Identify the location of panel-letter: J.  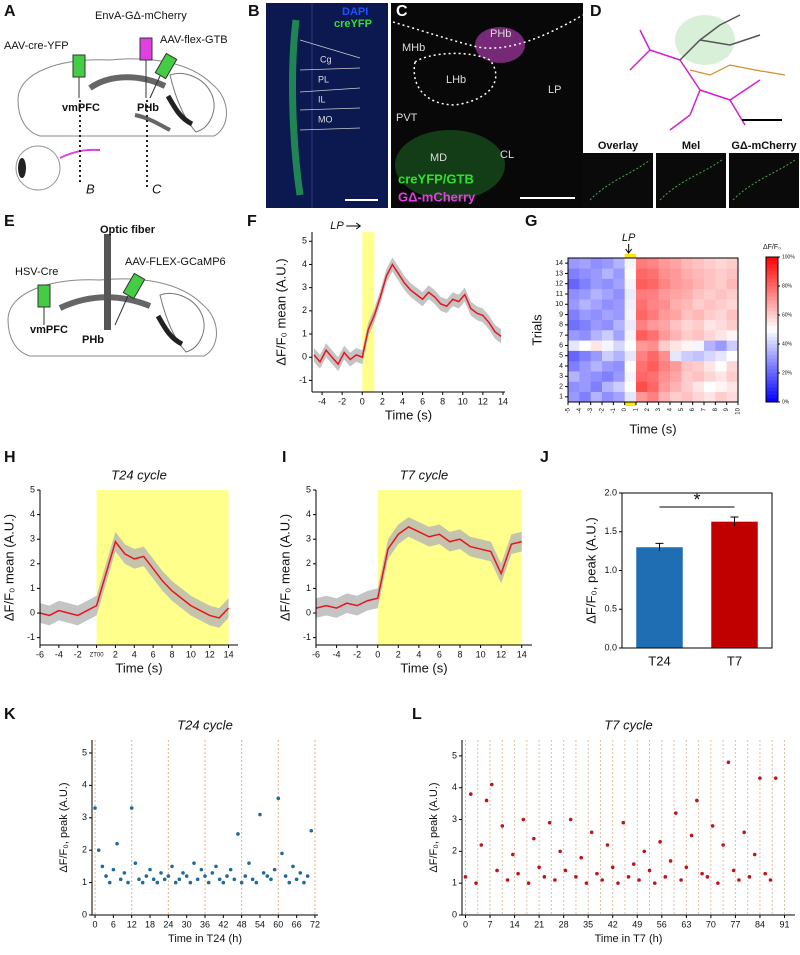
(544, 457).